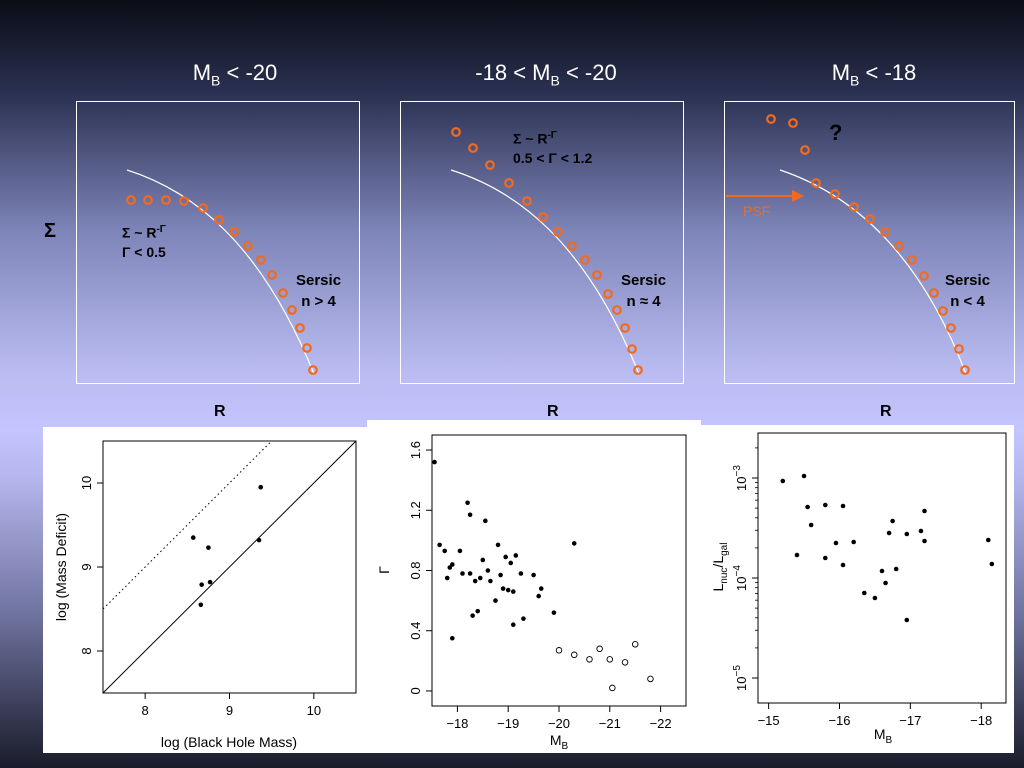 The width and height of the screenshot is (1024, 768). I want to click on chart3-xtick-label-2: −17, so click(910, 720).